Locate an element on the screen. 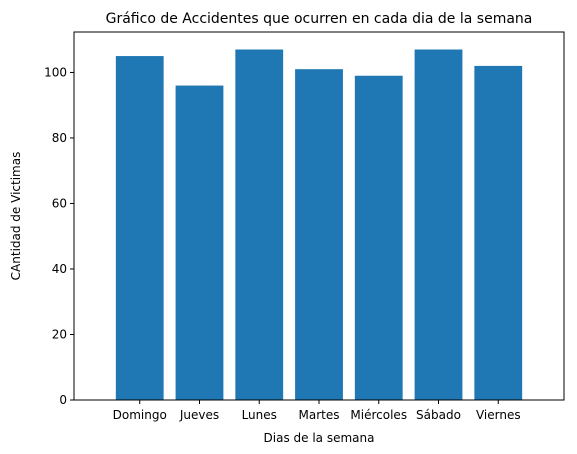 The height and width of the screenshot is (454, 577). y-tick-label: 80 is located at coordinates (59, 138).